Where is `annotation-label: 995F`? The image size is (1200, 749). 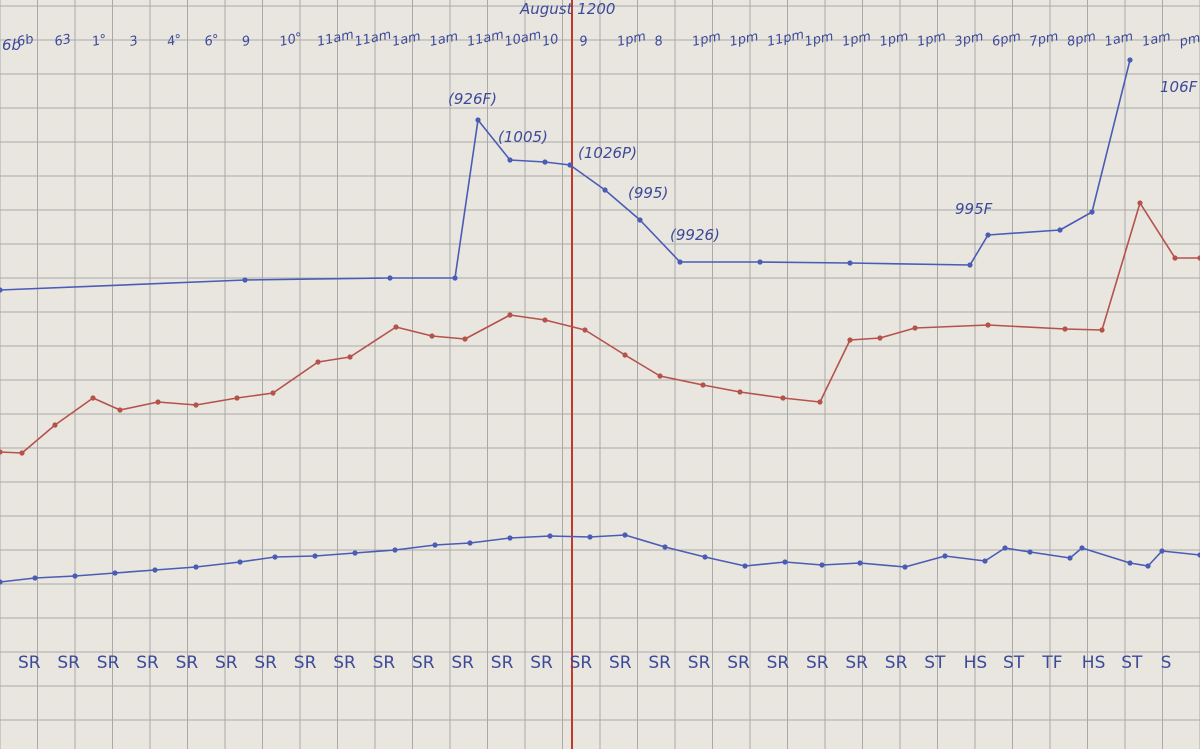 annotation-label: 995F is located at coordinates (974, 209).